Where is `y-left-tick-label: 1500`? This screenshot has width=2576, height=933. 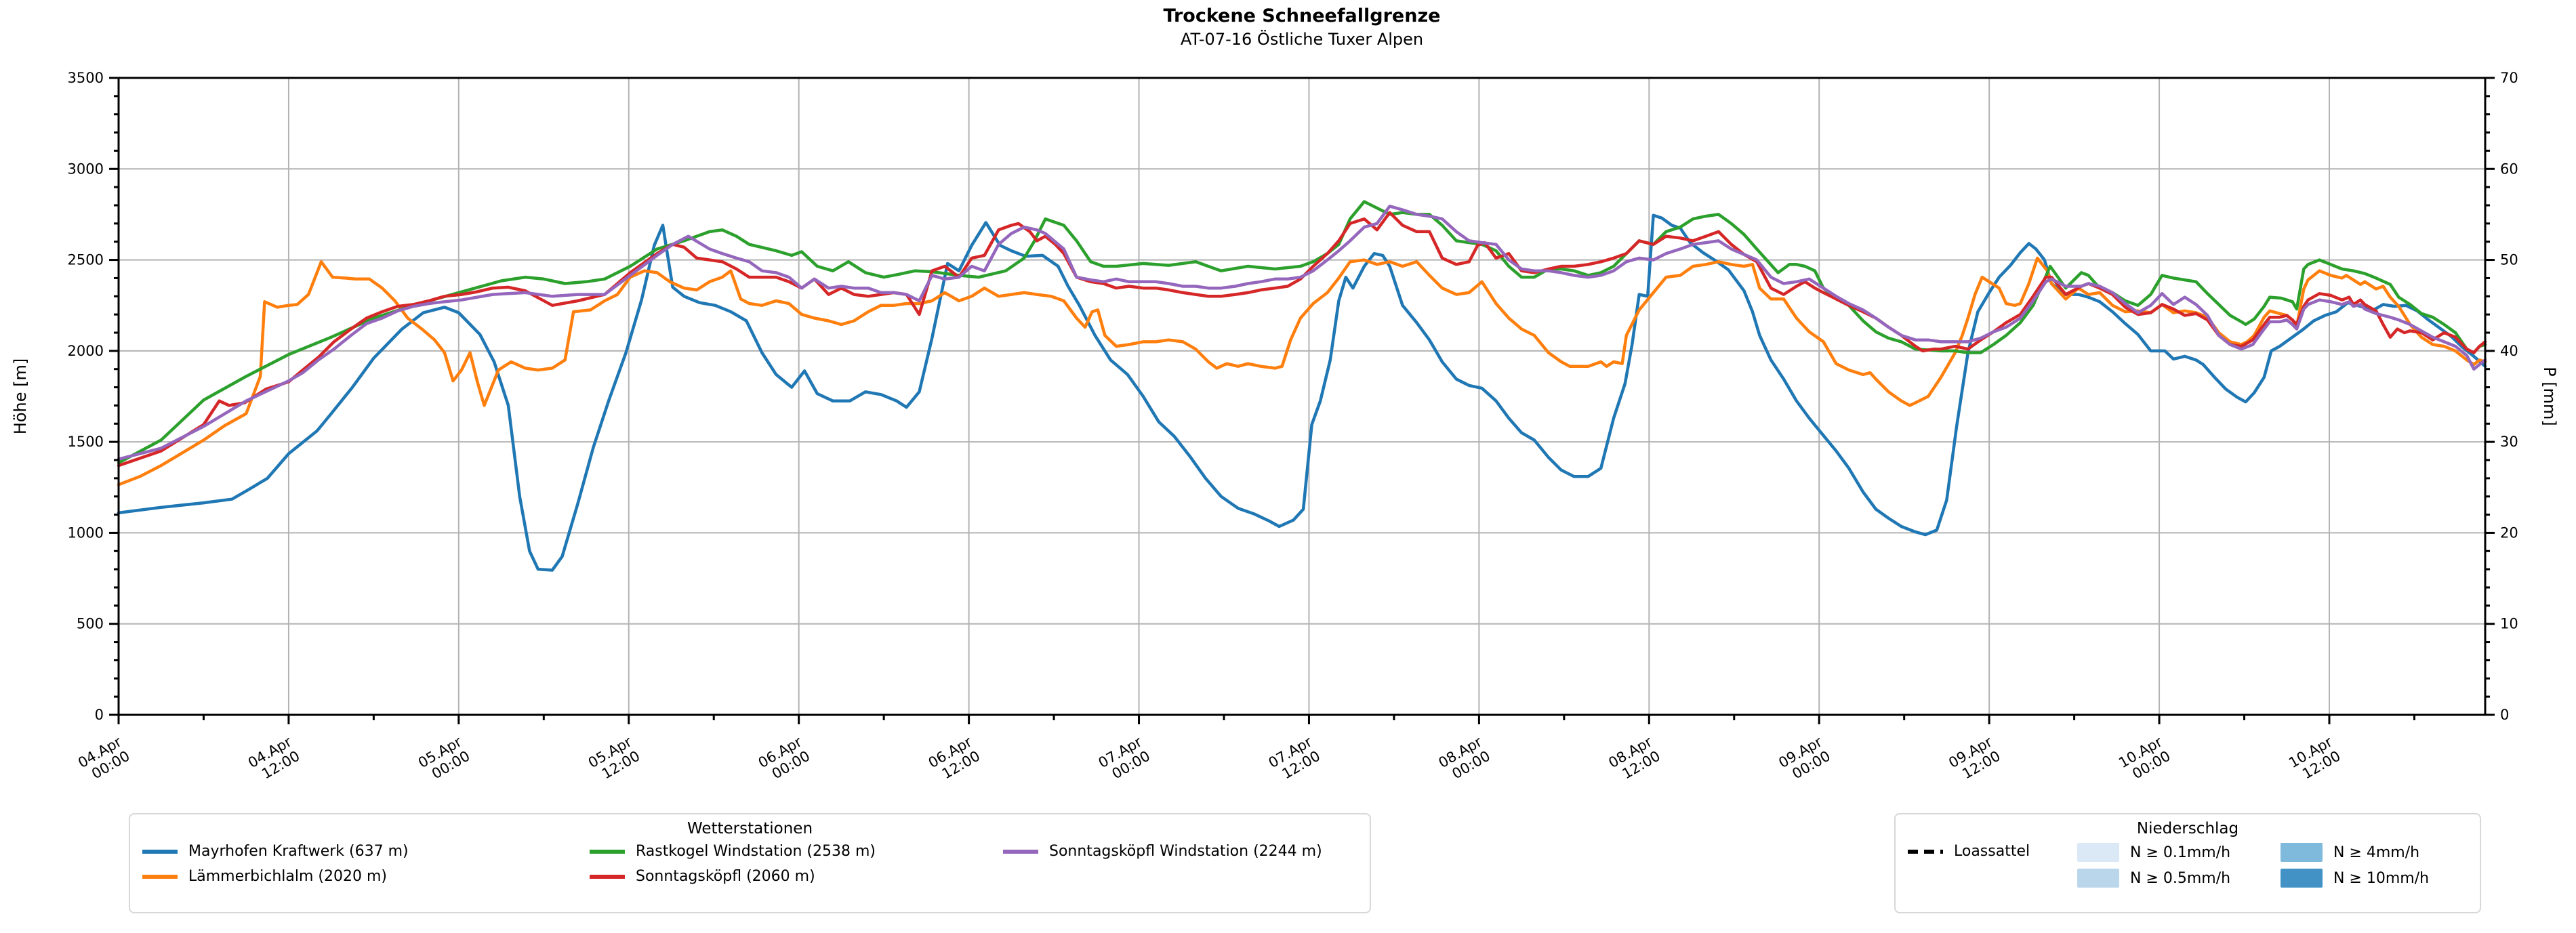 y-left-tick-label: 1500 is located at coordinates (86, 442).